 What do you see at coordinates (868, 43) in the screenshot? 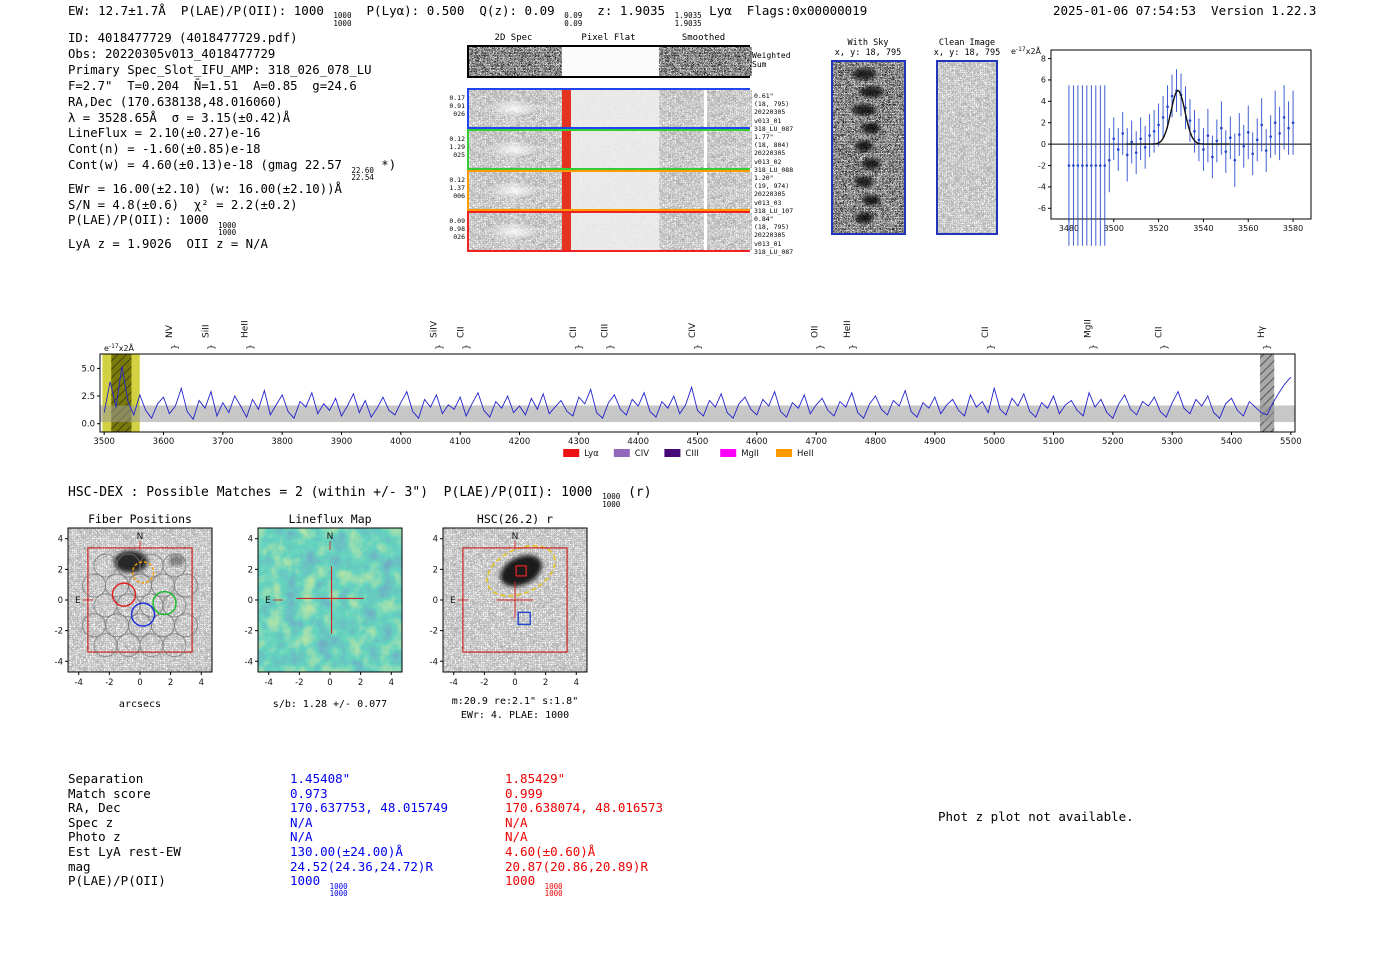
I see `withsky-title: With Sky` at bounding box center [868, 43].